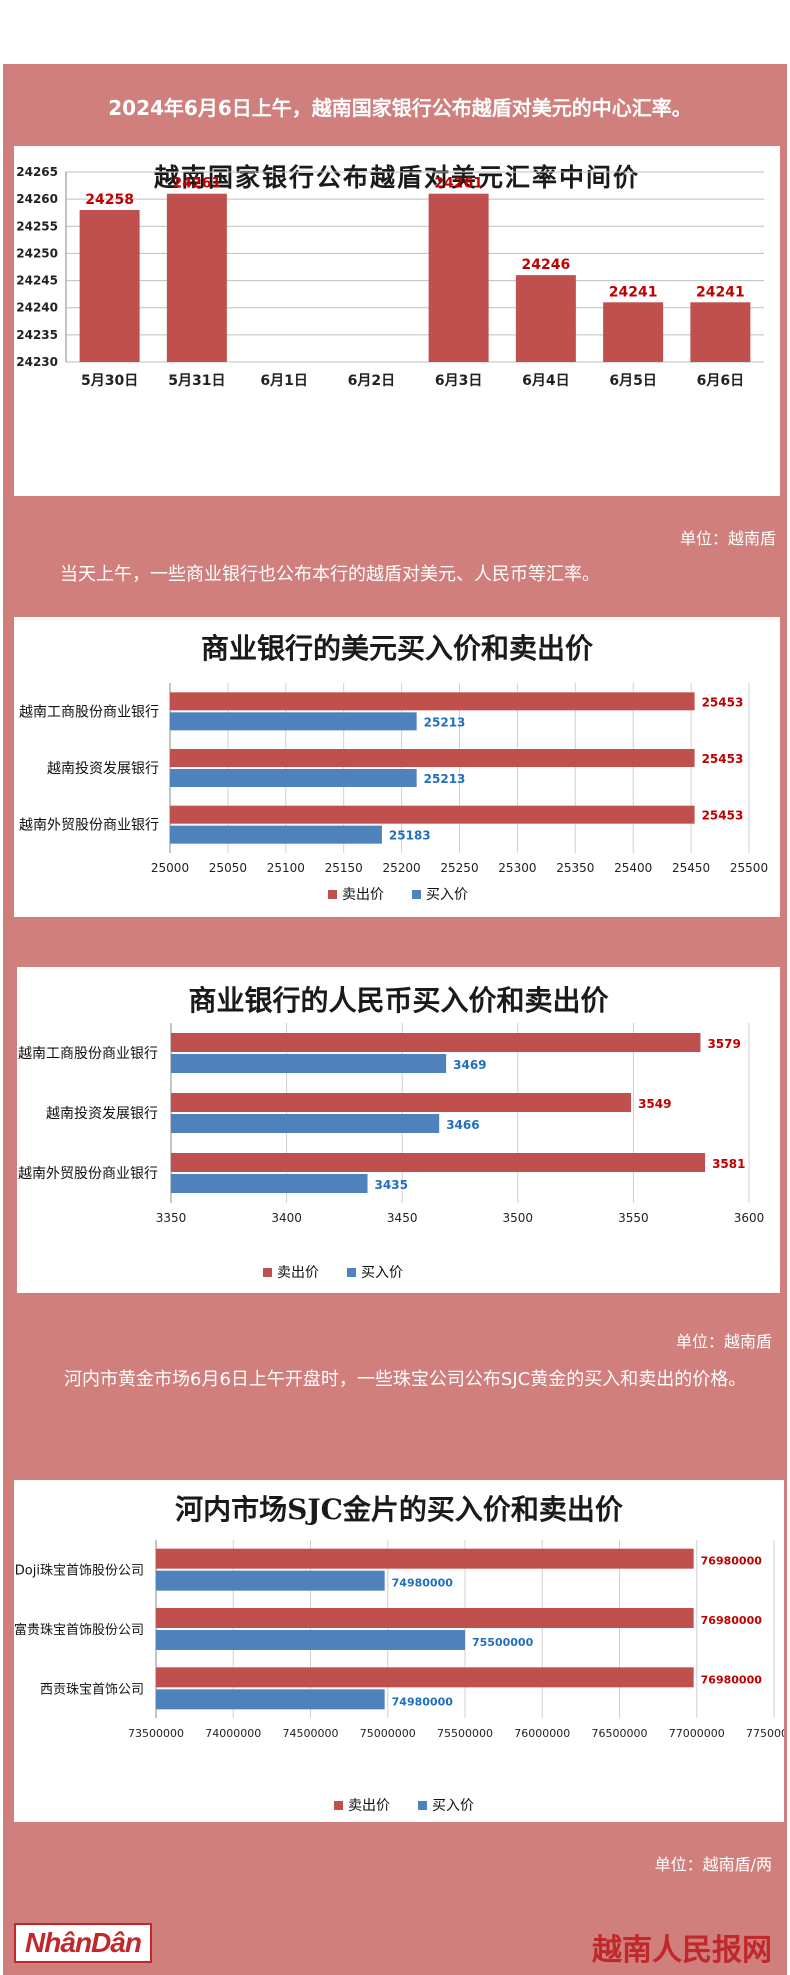 The width and height of the screenshot is (790, 1975). I want to click on x-tick-label: 25050, so click(228, 868).